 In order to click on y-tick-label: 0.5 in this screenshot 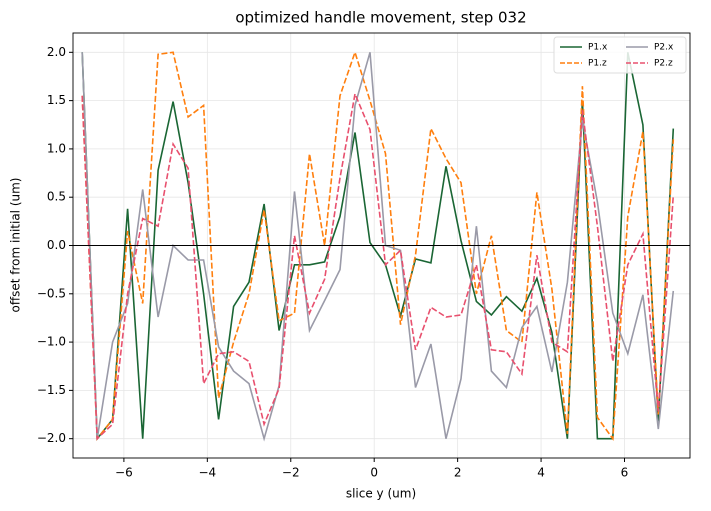, I will do `click(56, 197)`.